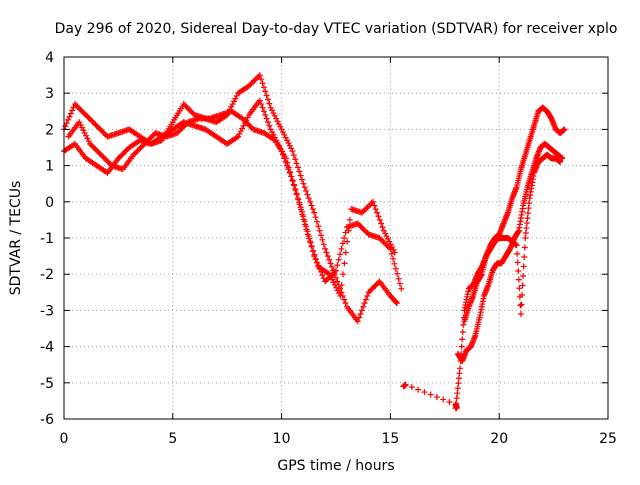  I want to click on y-tick-label: -6, so click(47, 420).